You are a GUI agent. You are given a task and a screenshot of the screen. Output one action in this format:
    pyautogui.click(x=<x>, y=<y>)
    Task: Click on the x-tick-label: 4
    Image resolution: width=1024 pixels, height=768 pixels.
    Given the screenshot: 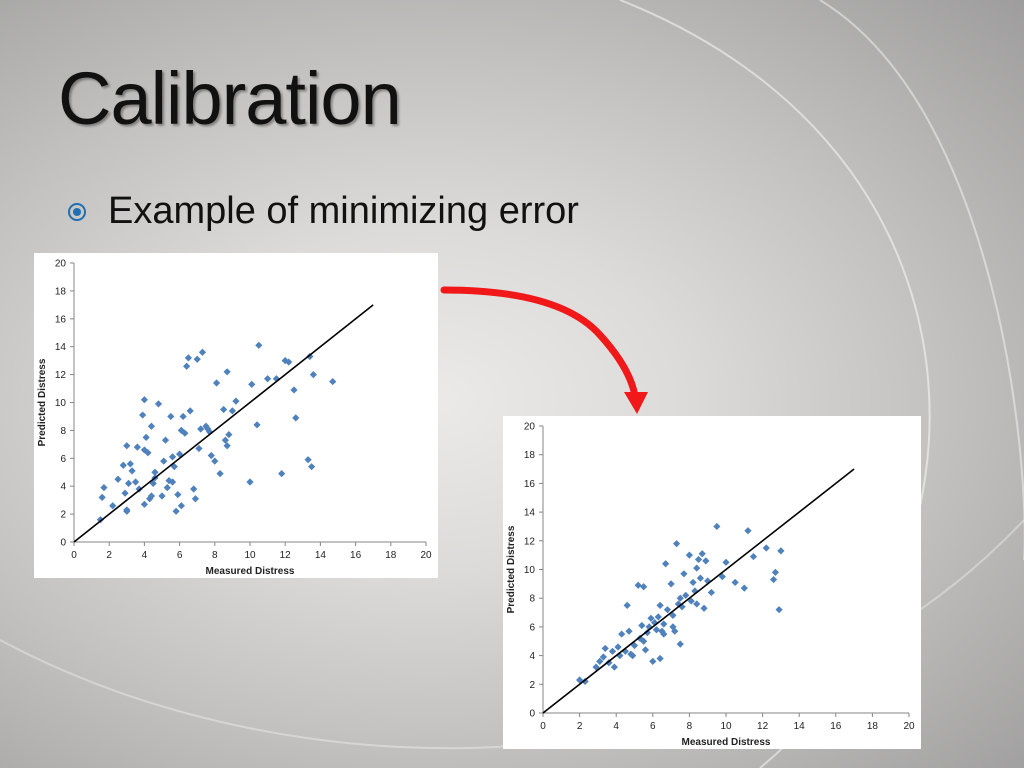 What is the action you would take?
    pyautogui.click(x=616, y=726)
    